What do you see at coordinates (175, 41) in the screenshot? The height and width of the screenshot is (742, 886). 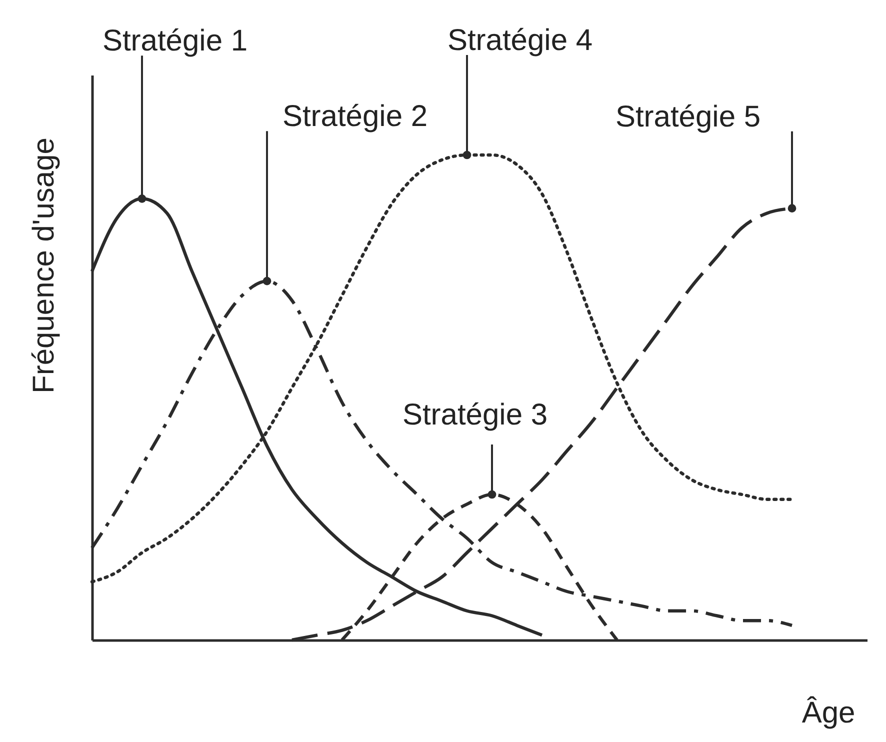 I see `text: Stratégie 1` at bounding box center [175, 41].